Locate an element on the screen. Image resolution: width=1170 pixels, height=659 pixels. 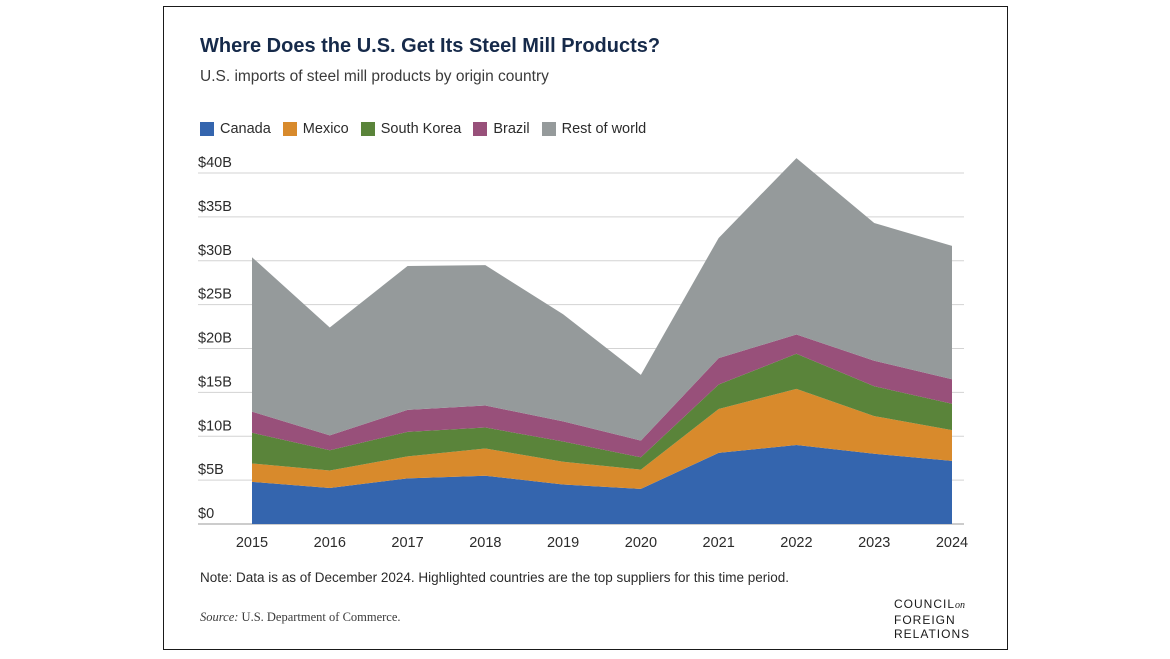
y-tick-labels: $0 $5B $10B $15B $20B $25B $30B $35B $40B is located at coordinates (215, 338).